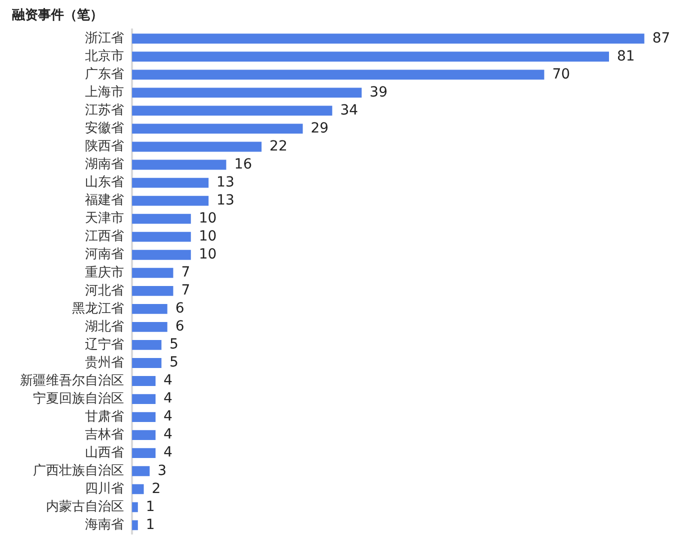 The height and width of the screenshot is (558, 700). What do you see at coordinates (626, 56) in the screenshot?
I see `data-label: 81` at bounding box center [626, 56].